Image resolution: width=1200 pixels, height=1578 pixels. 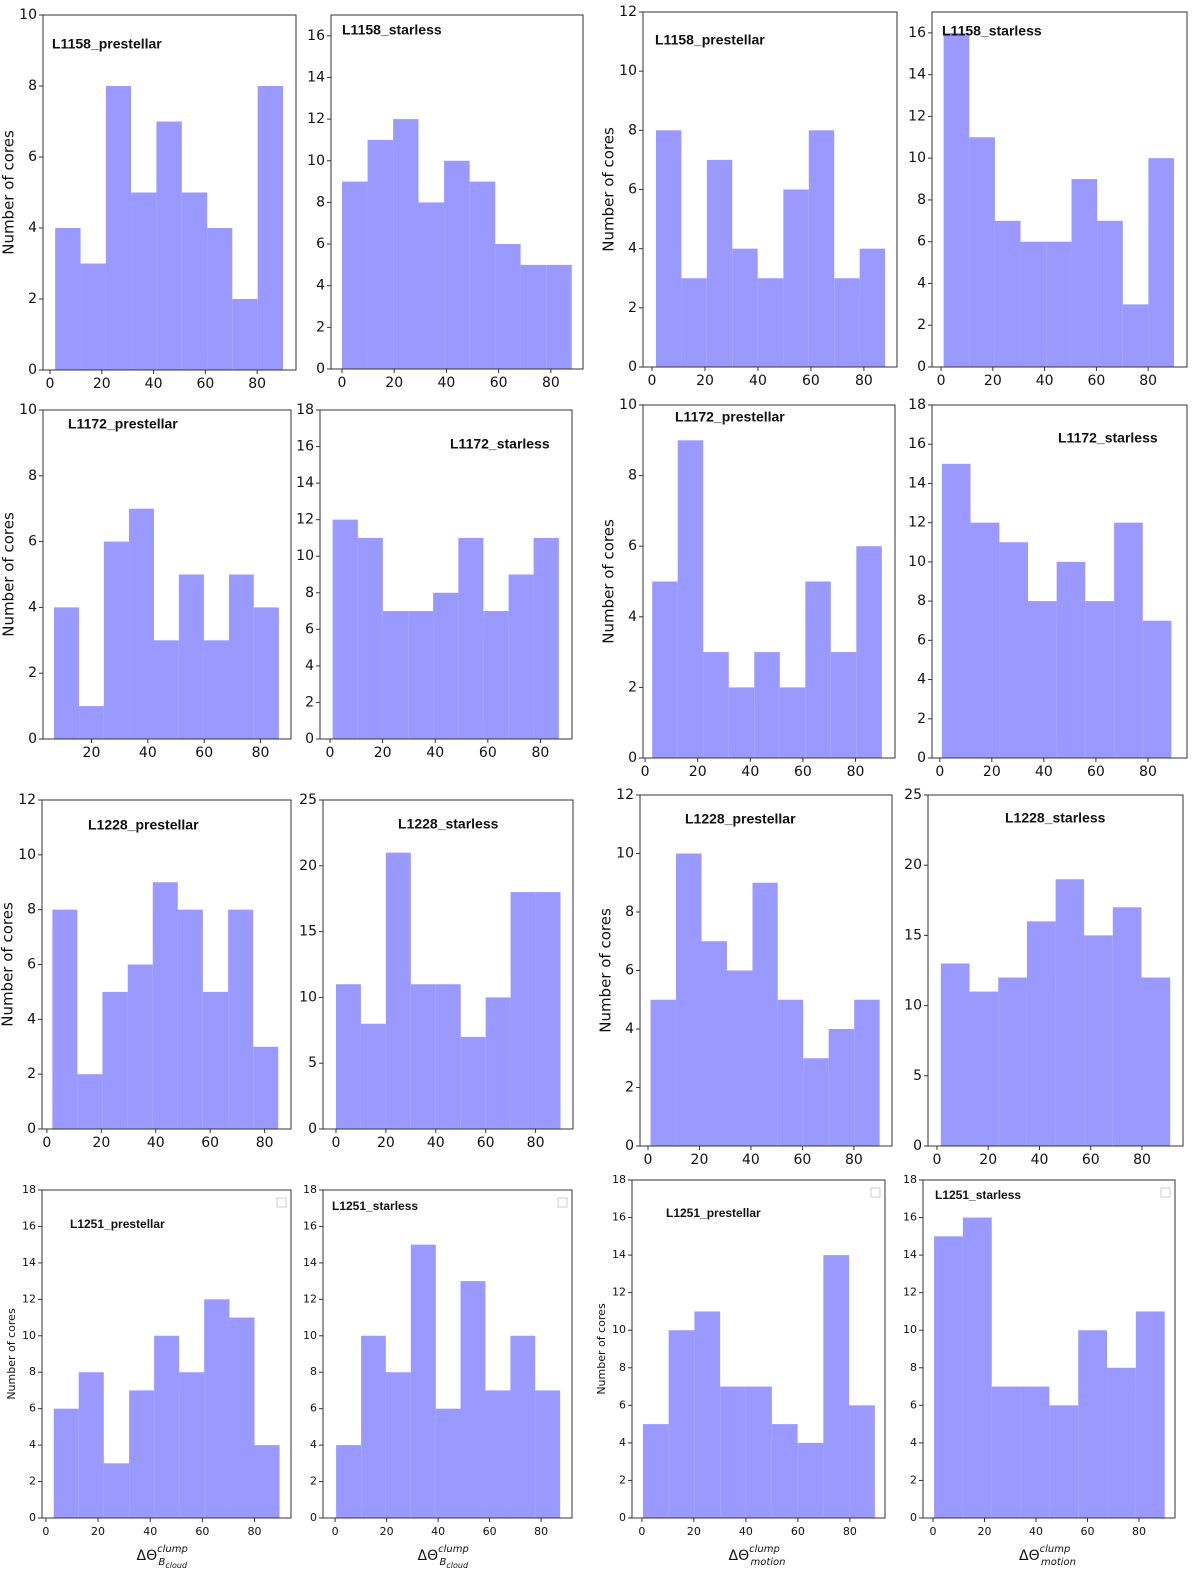 I want to click on subplot: 0 2 4 6 8 10 12 14 16 18 0 20 40 60 80 L1172_starless, so click(x=434, y=581).